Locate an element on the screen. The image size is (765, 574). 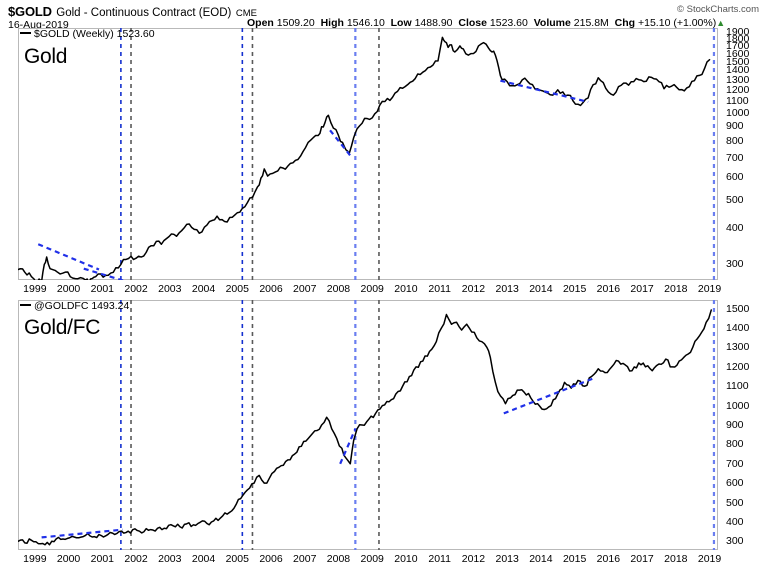
y-tick-label: 1900 is located at coordinates (738, 31).